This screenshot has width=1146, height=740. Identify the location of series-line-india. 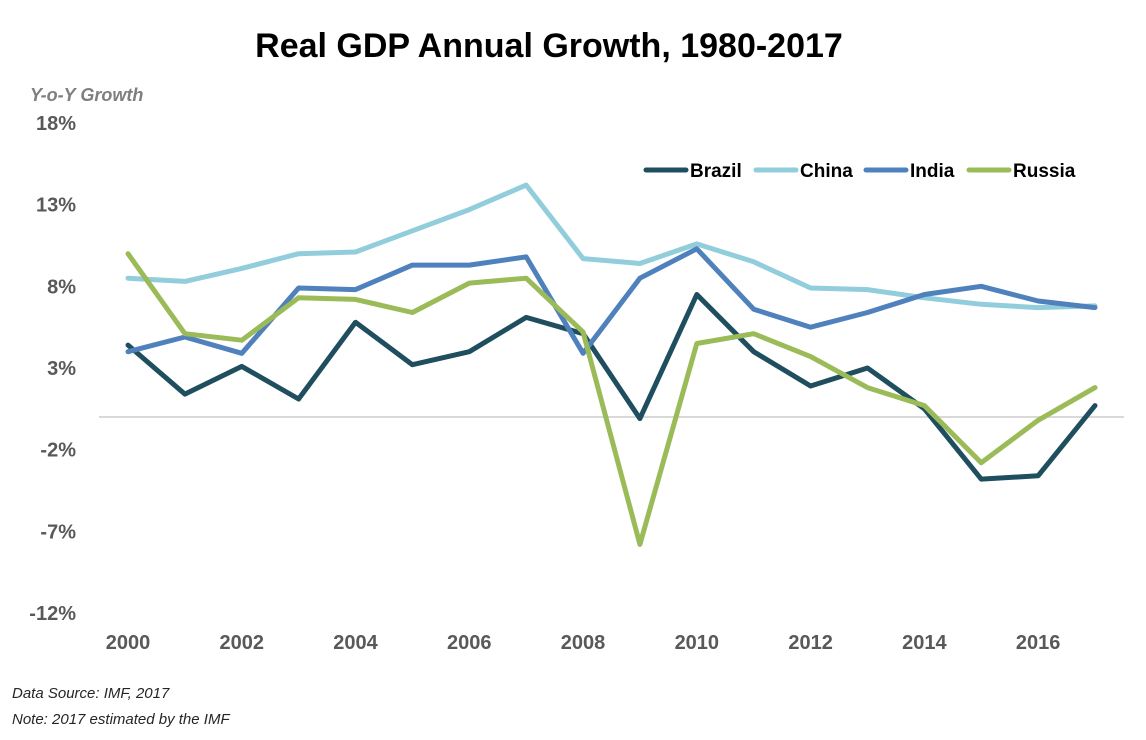
(611, 301).